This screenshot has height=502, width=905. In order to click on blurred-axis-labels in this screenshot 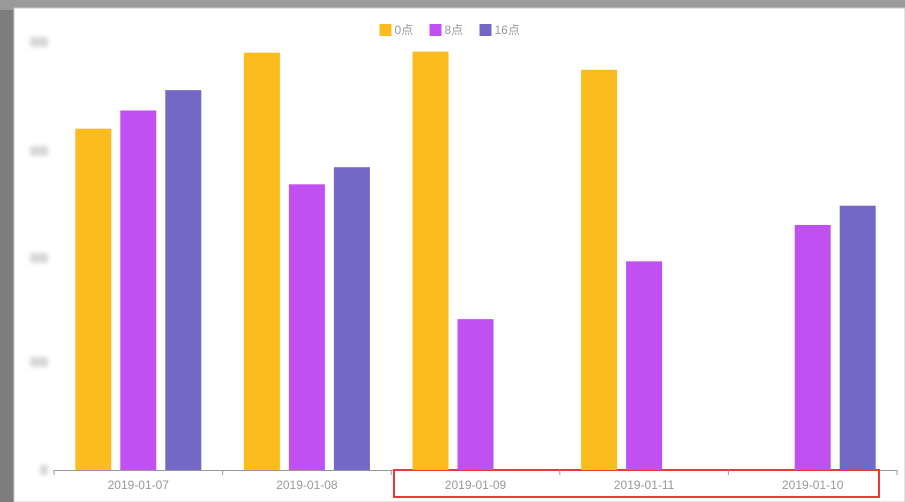, I will do `click(39, 256)`.